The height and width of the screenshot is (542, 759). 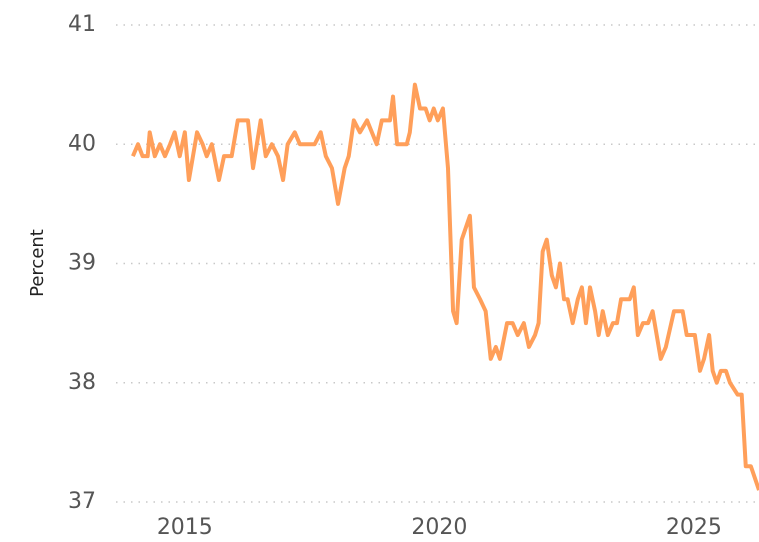 I want to click on x-tick-label: 2020, so click(x=439, y=527).